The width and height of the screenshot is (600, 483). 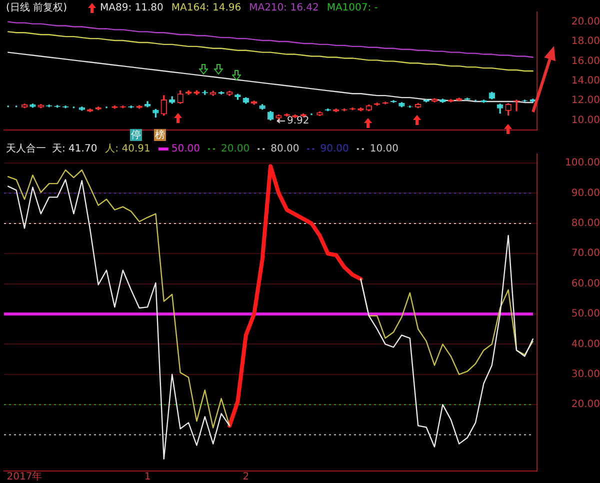 I want to click on x-tick-label: 1, so click(x=147, y=477).